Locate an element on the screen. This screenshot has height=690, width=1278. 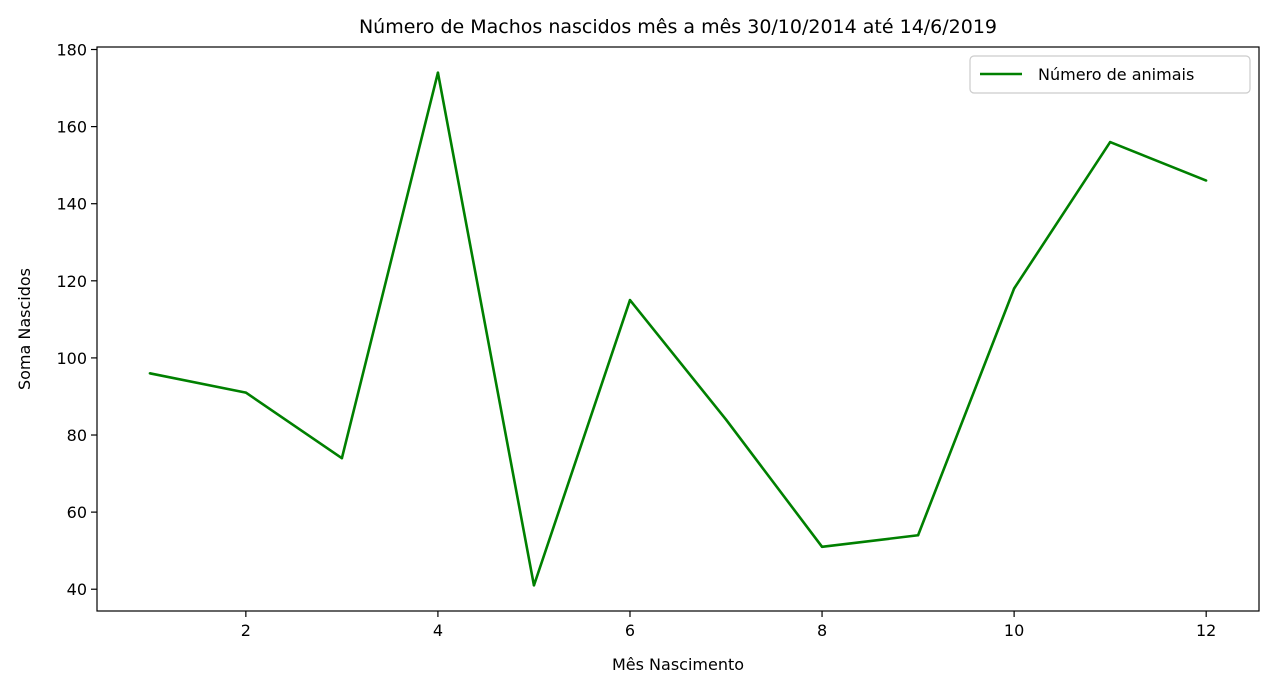
y-tick-label: 100 is located at coordinates (71, 358).